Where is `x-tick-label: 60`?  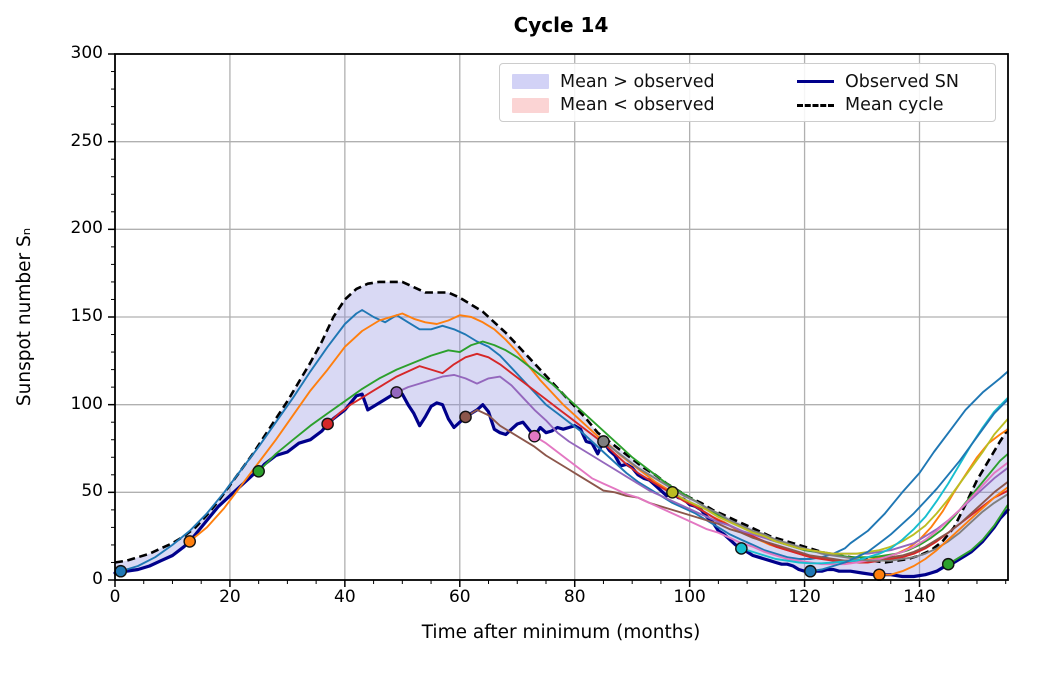 x-tick-label: 60 is located at coordinates (459, 597).